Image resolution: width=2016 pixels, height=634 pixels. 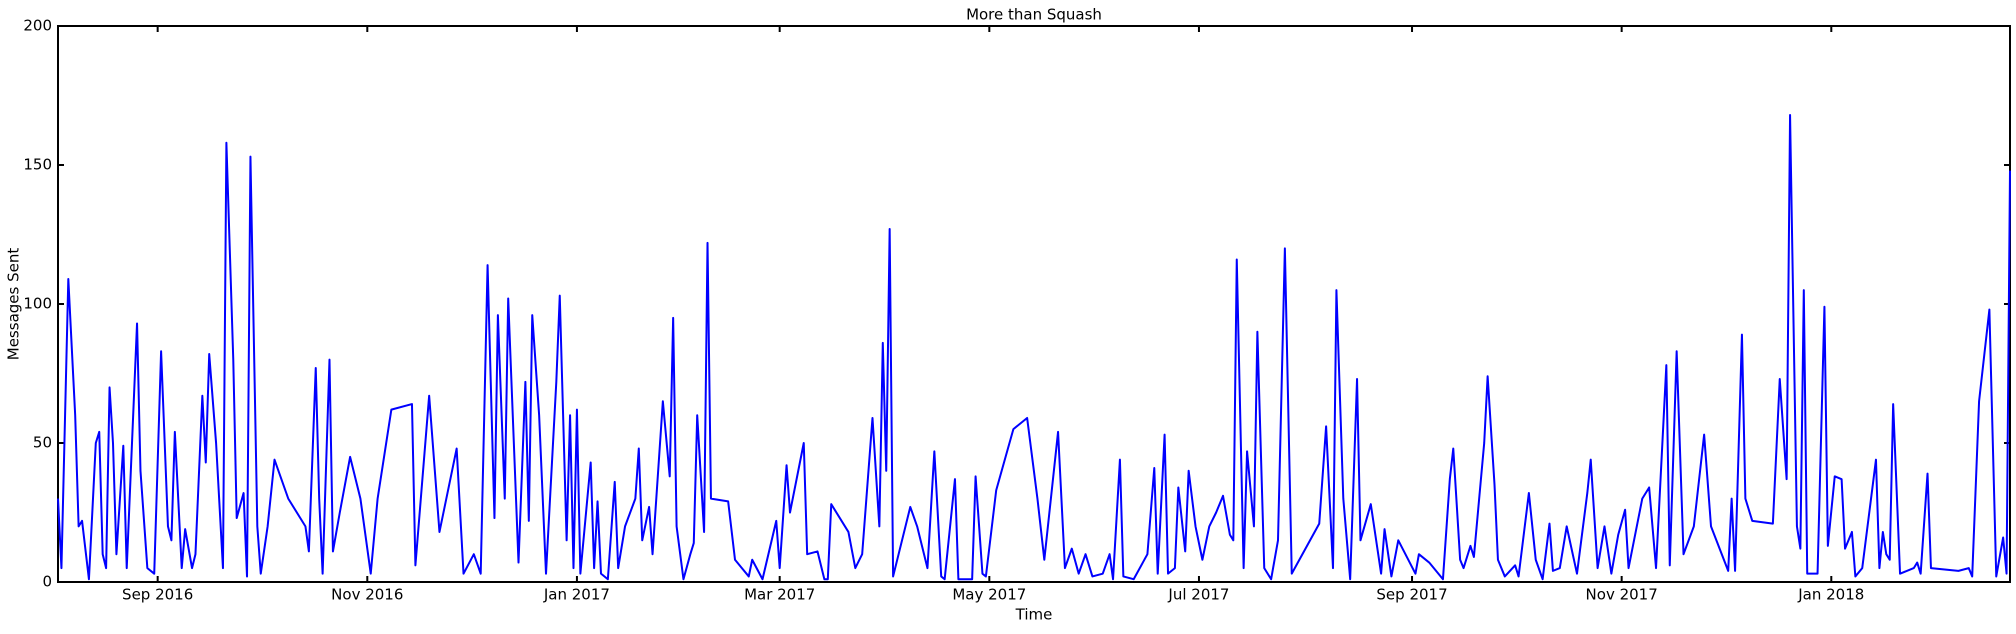 I want to click on y-tick-label: 100, so click(x=37, y=304).